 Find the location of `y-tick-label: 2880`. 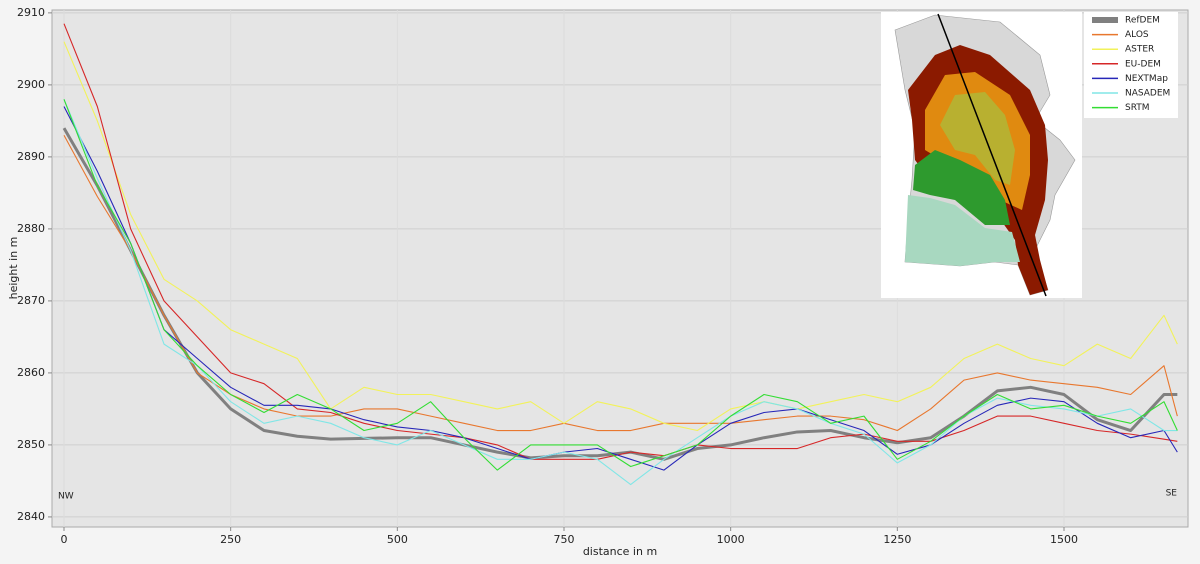

y-tick-label: 2880 is located at coordinates (31, 228).